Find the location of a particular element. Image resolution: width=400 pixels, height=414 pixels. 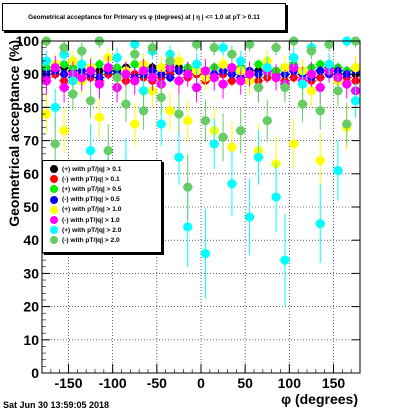

y-tick-label: 100 is located at coordinates (28, 41).